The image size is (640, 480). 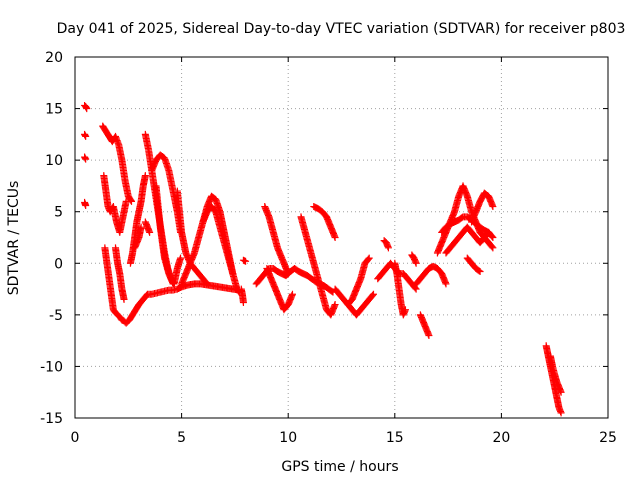 What do you see at coordinates (58, 213) in the screenshot?
I see `y-tick-label: 5` at bounding box center [58, 213].